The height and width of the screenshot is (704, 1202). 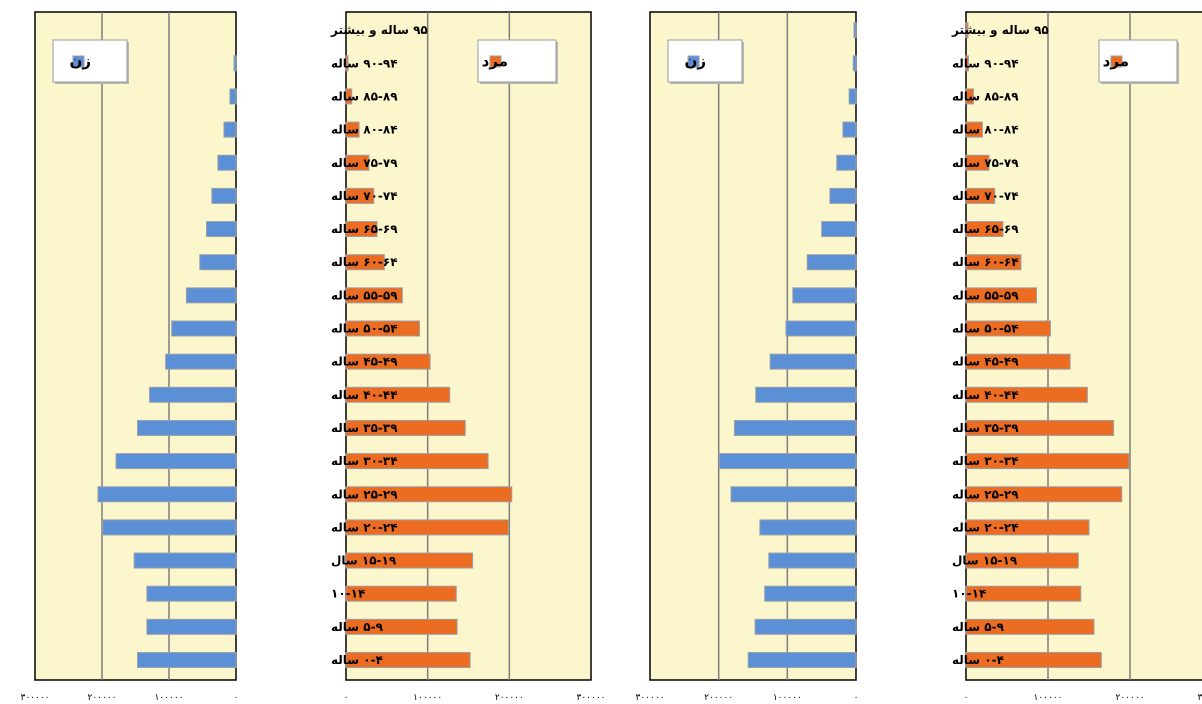 I want to click on tick-label-male: ۲۰۰۰۰۰, so click(x=509, y=698).